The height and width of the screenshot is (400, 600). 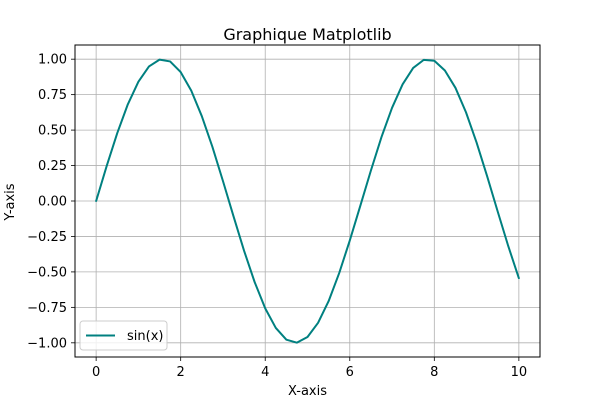 I want to click on y-axis-title: Y-axis, so click(x=10, y=202).